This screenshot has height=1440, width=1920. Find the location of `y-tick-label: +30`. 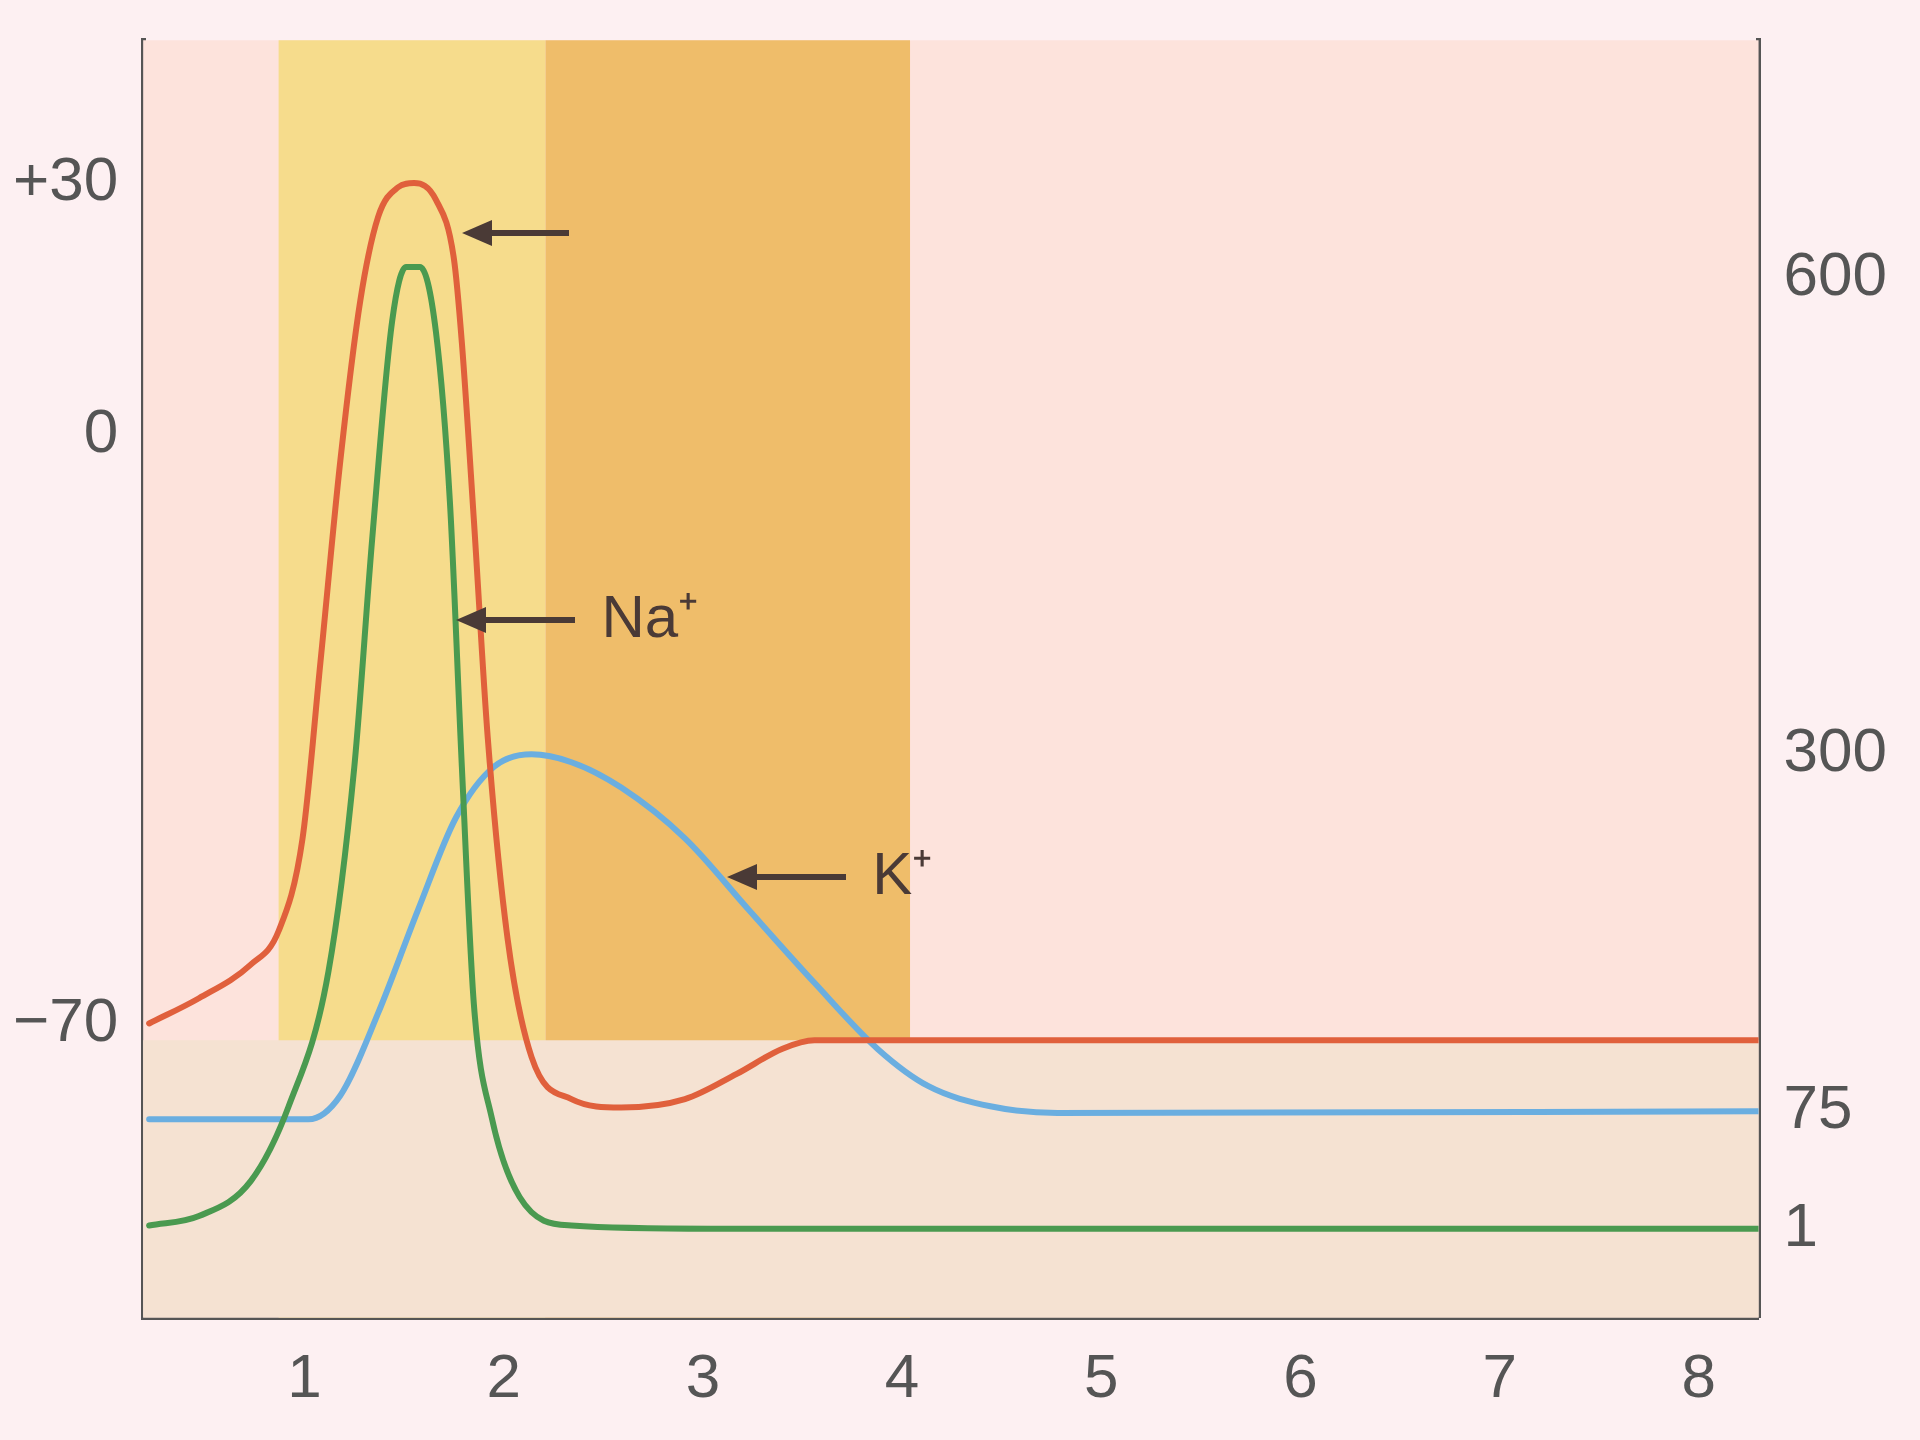

y-tick-label: +30 is located at coordinates (66, 179).